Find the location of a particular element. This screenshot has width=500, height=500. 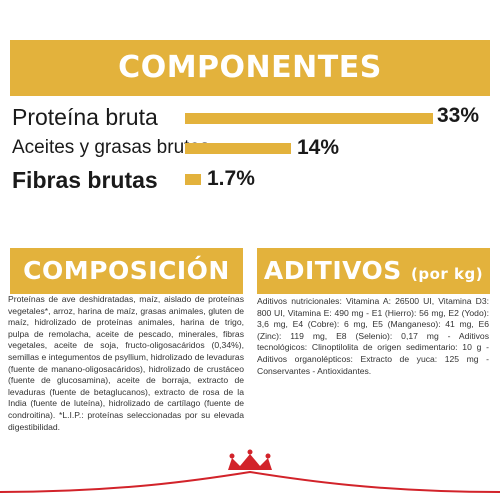

fat-label: Aceites y grasas brutos is located at coordinates (111, 147).